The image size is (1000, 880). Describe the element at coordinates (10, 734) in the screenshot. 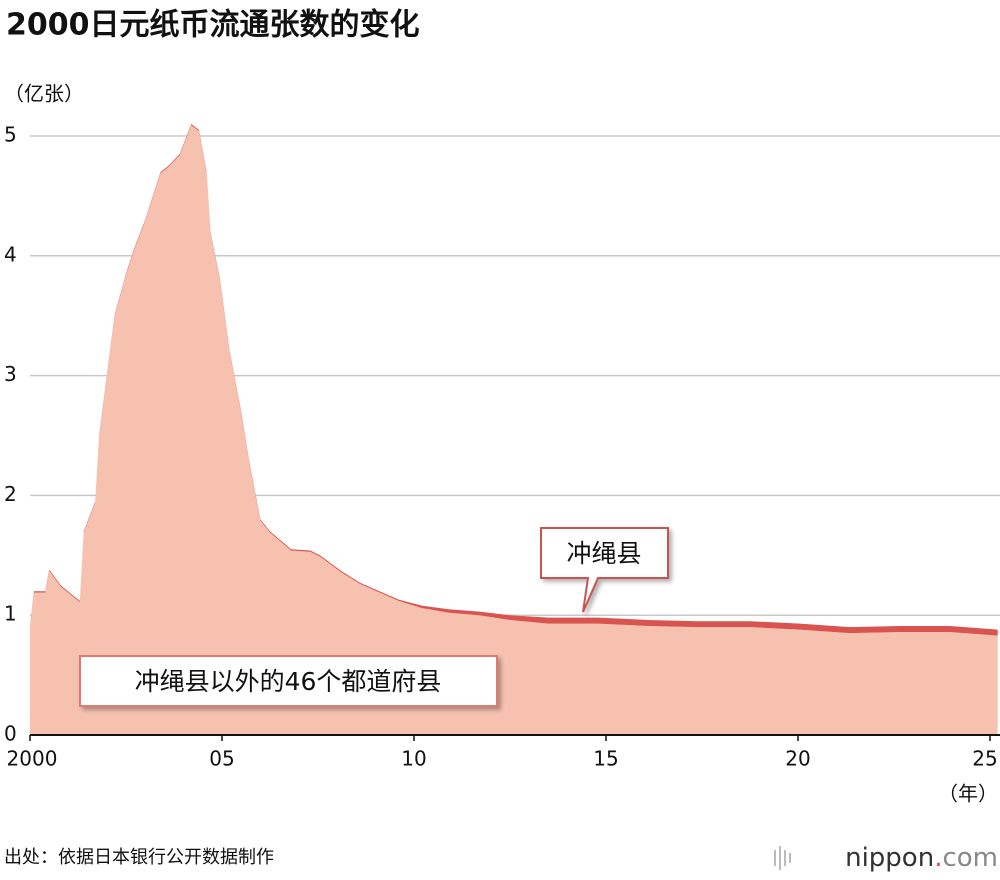

I see `y-tick-label: 0` at that location.